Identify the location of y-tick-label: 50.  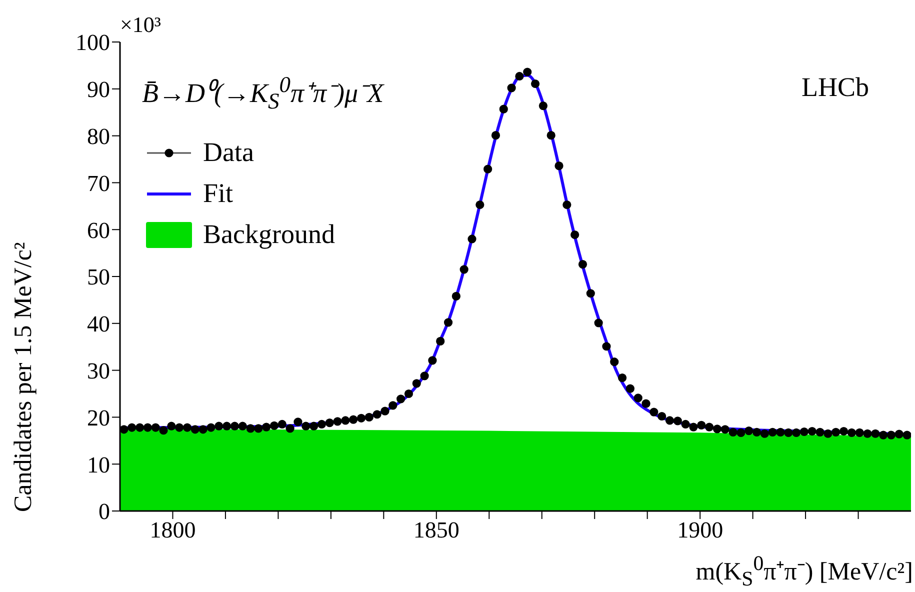
(98, 277).